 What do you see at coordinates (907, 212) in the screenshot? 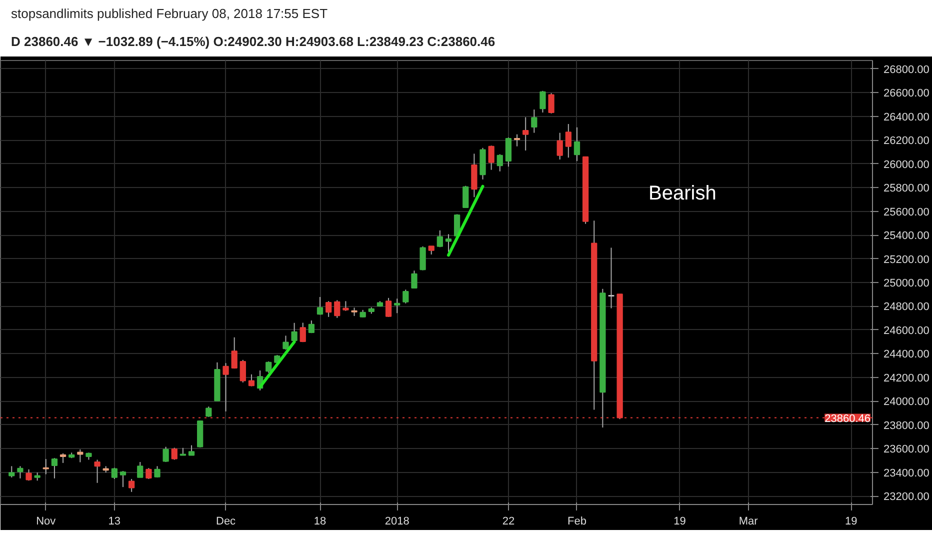
I see `y-tick-label: 25600.00` at bounding box center [907, 212].